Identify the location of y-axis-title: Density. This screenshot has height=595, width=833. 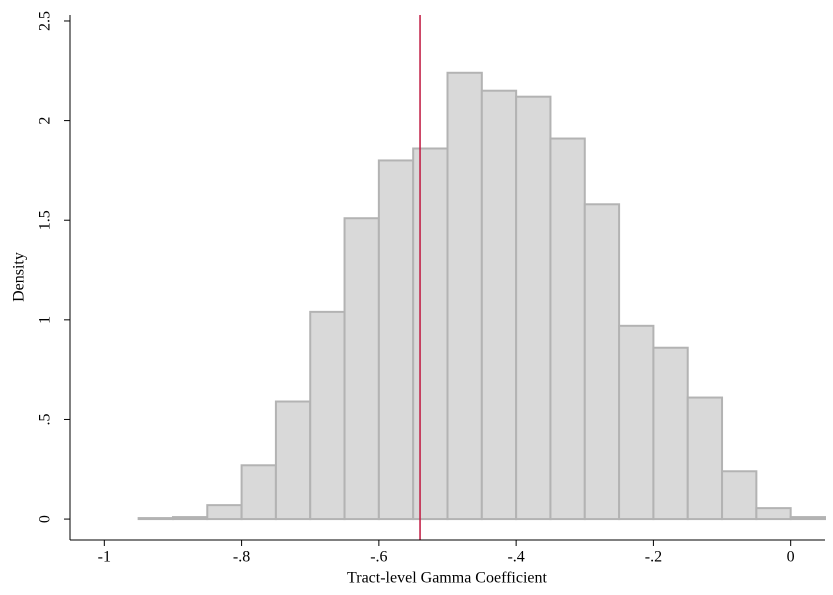
(19, 277).